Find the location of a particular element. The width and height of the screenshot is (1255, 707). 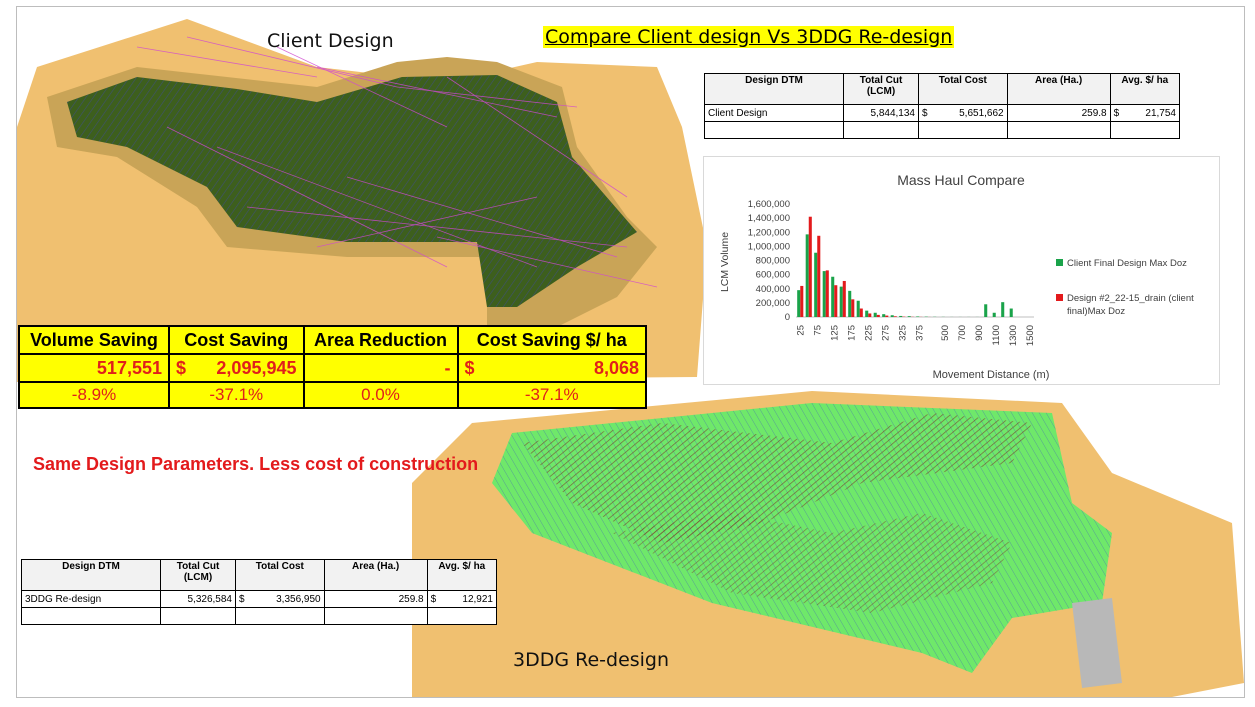

y-tick-label: 1,000,000 is located at coordinates (769, 246).